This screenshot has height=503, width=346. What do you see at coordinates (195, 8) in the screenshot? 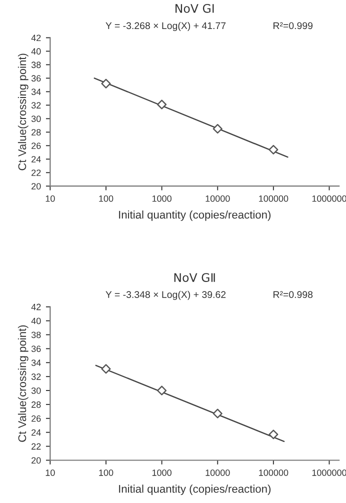
I see `chart-title: NoV GⅠ` at bounding box center [195, 8].